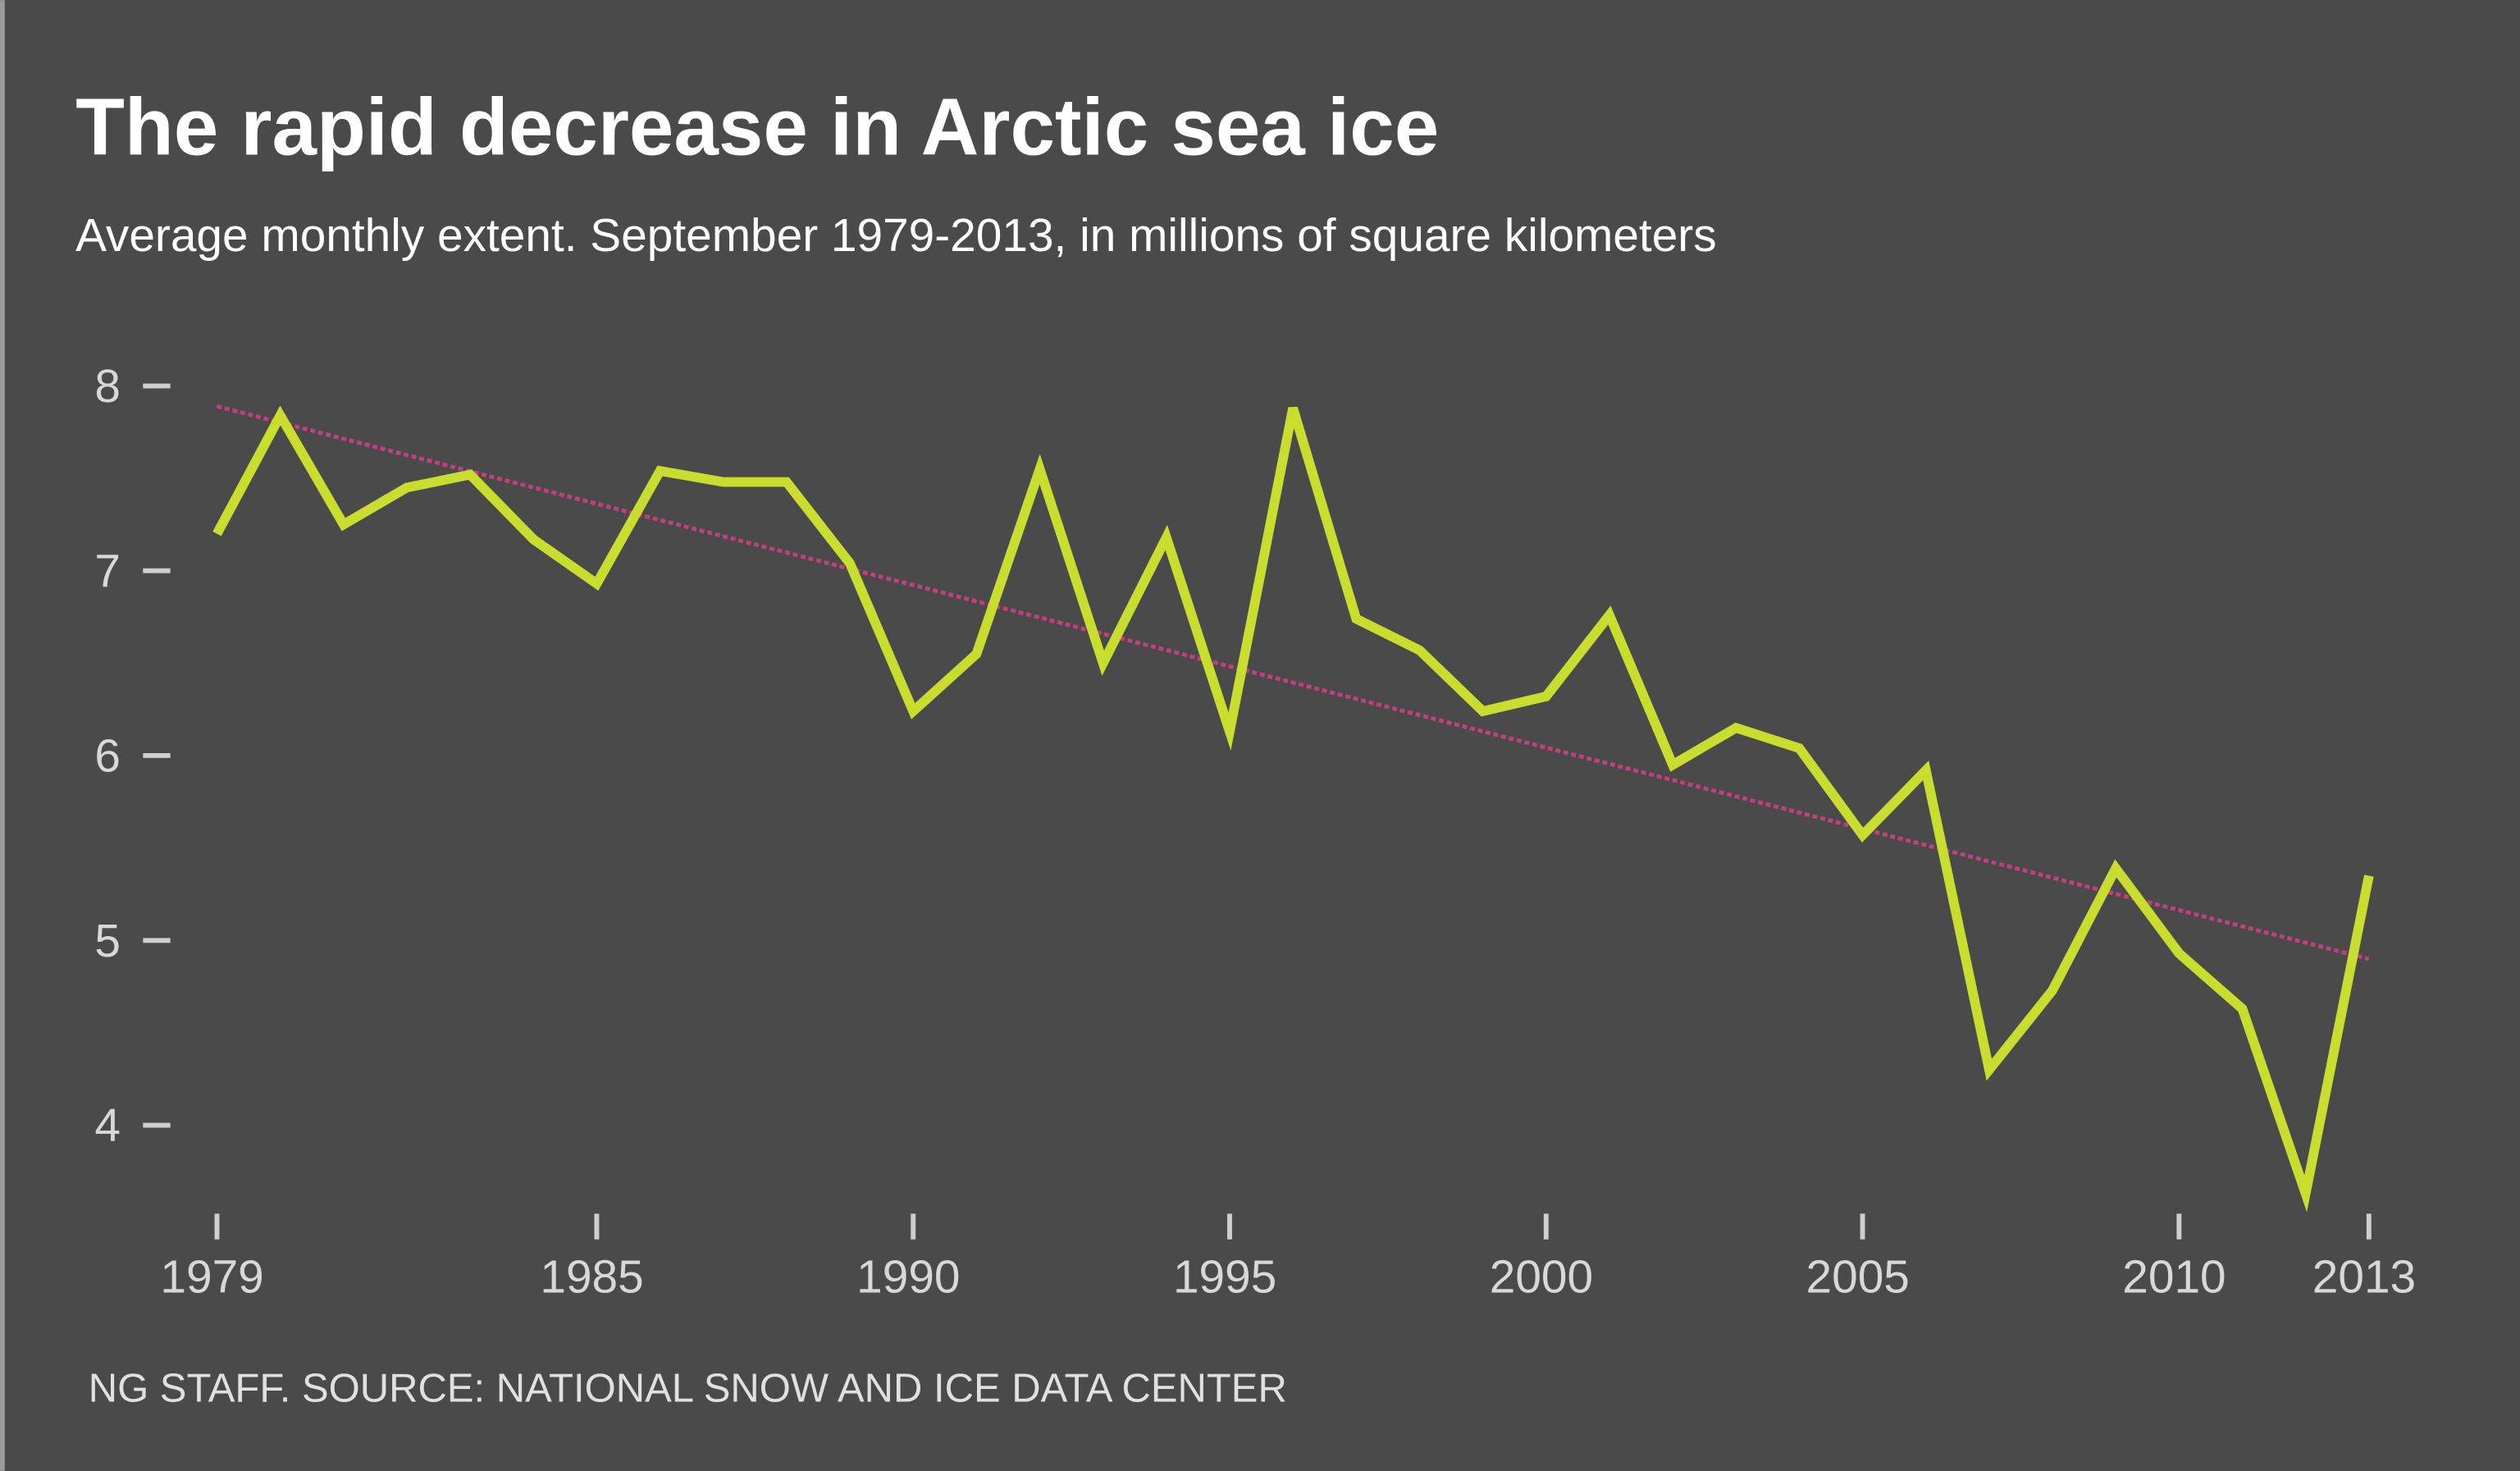 This screenshot has width=2520, height=1471. Describe the element at coordinates (108, 757) in the screenshot. I see `y-tick-label: 6` at that location.